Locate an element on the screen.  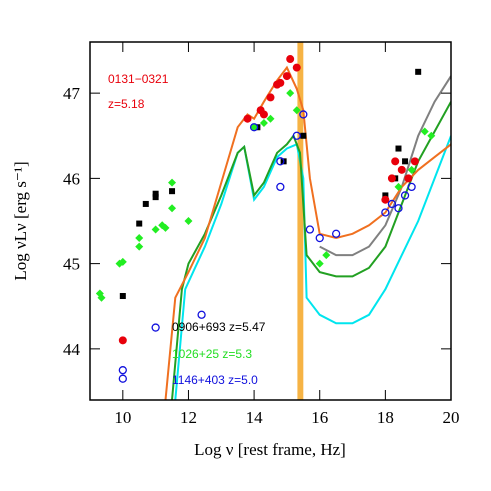
y-tick-label: 47 is located at coordinates (72, 93).